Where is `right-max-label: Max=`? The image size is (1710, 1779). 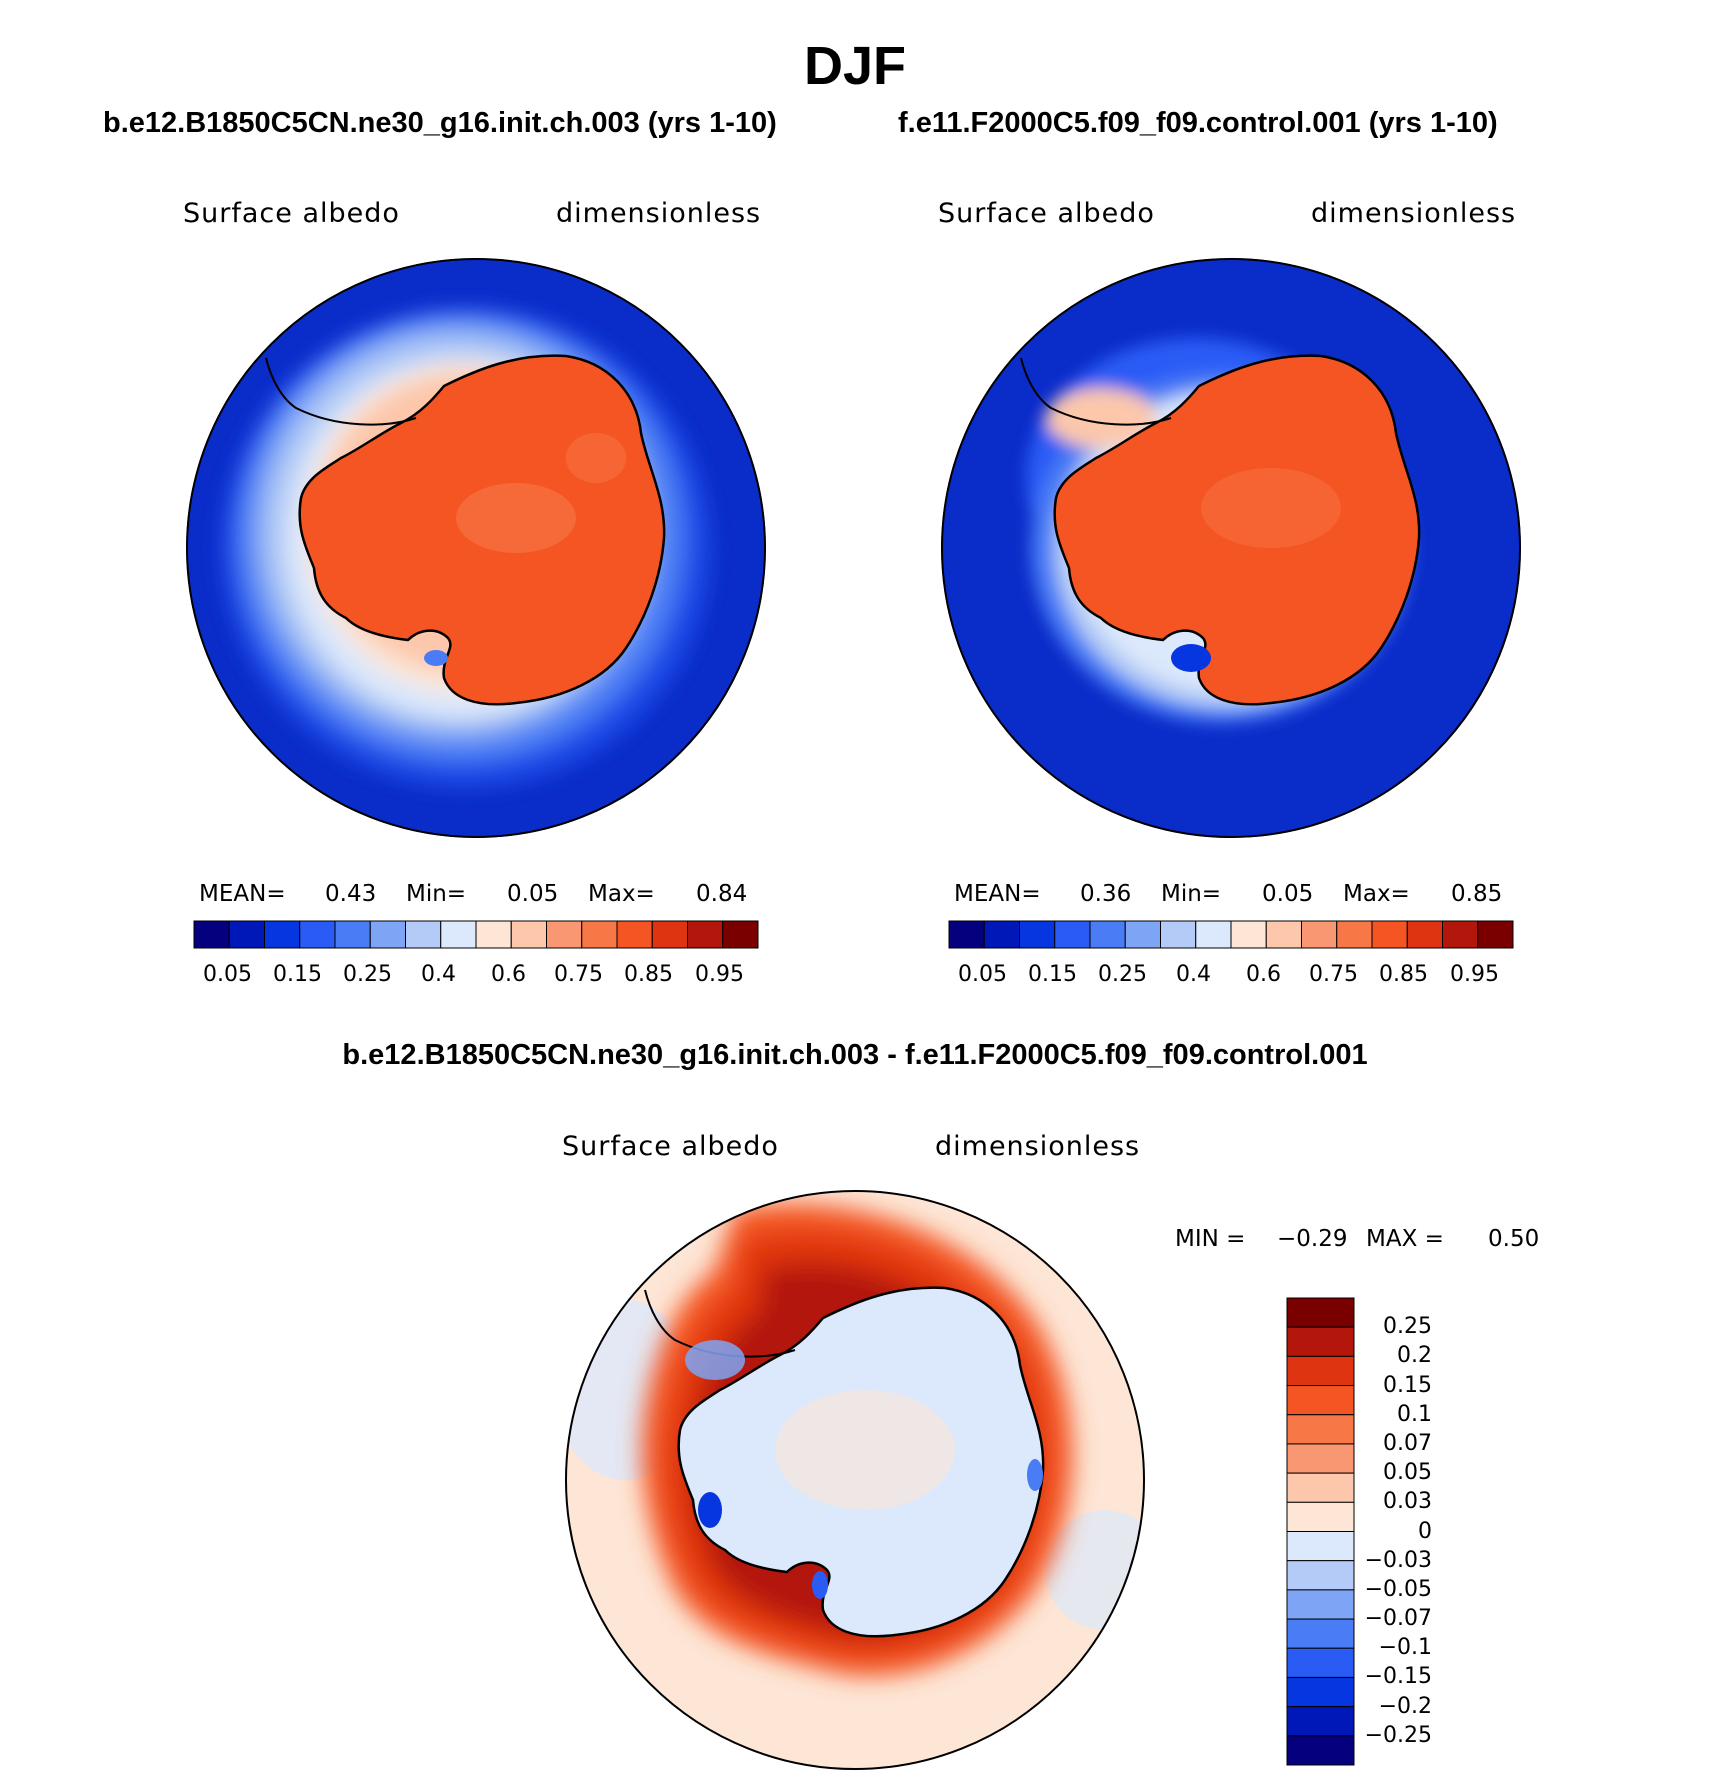 right-max-label: Max= is located at coordinates (1376, 894).